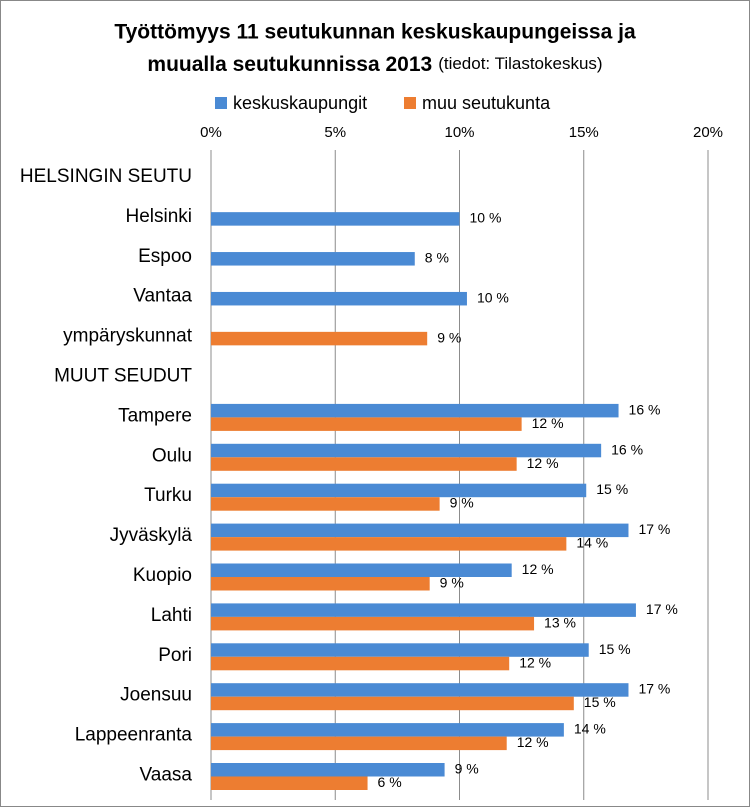 This screenshot has height=807, width=750. Describe the element at coordinates (459, 132) in the screenshot. I see `x-tick-label: 10%` at that location.